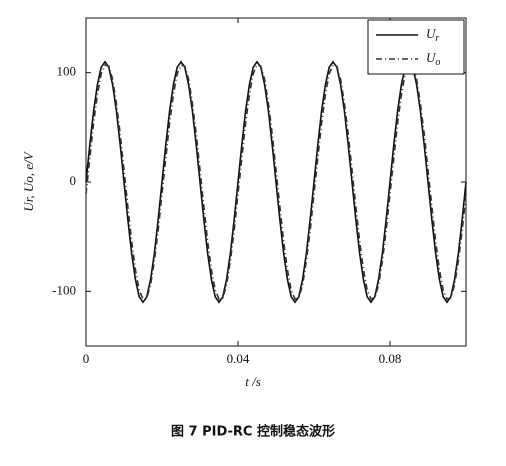 The image size is (506, 466). Describe the element at coordinates (64, 289) in the screenshot. I see `y-tick-label: -100` at that location.